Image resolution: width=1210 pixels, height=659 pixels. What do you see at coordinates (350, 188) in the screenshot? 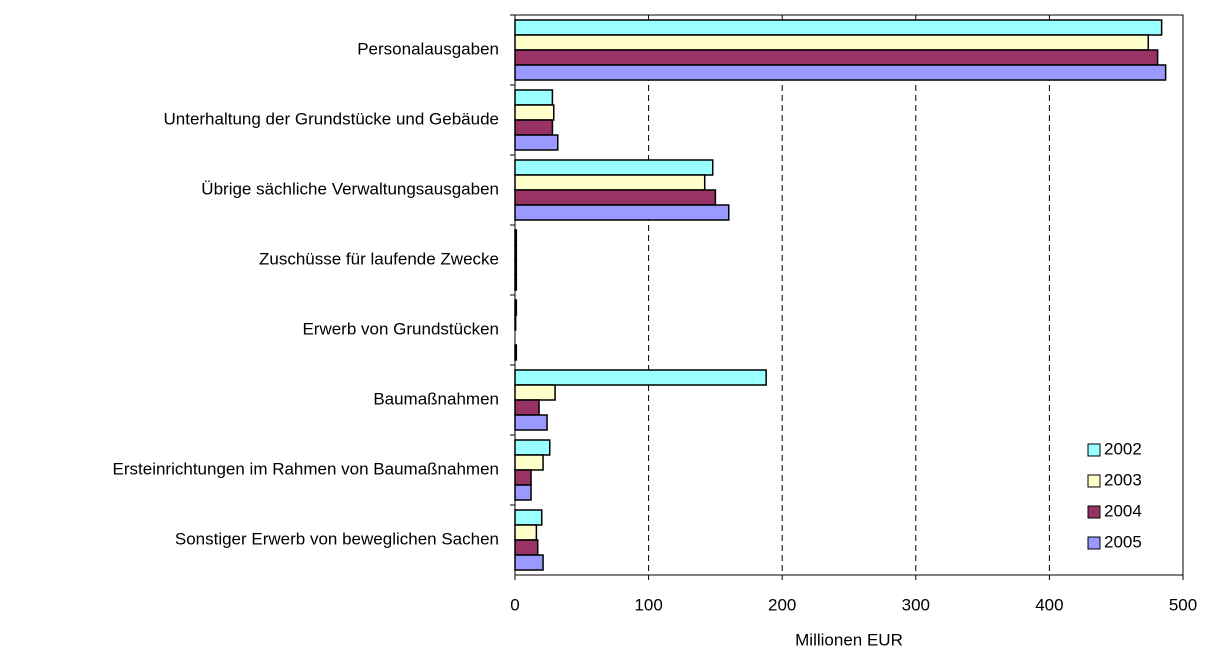
I see `y-tick-label: Übrige sächliche Verwaltungsausgaben` at bounding box center [350, 188].